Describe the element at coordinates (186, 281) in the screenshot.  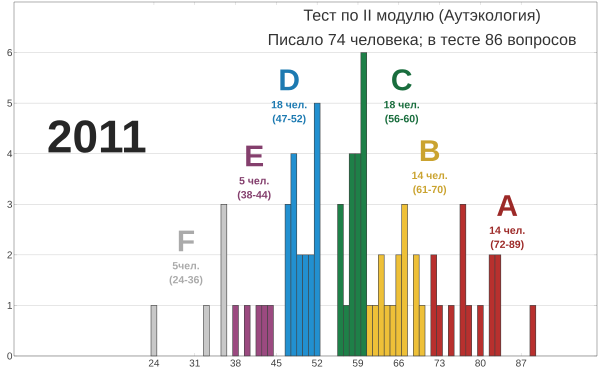
I see `annotation: (24-36)` at that location.